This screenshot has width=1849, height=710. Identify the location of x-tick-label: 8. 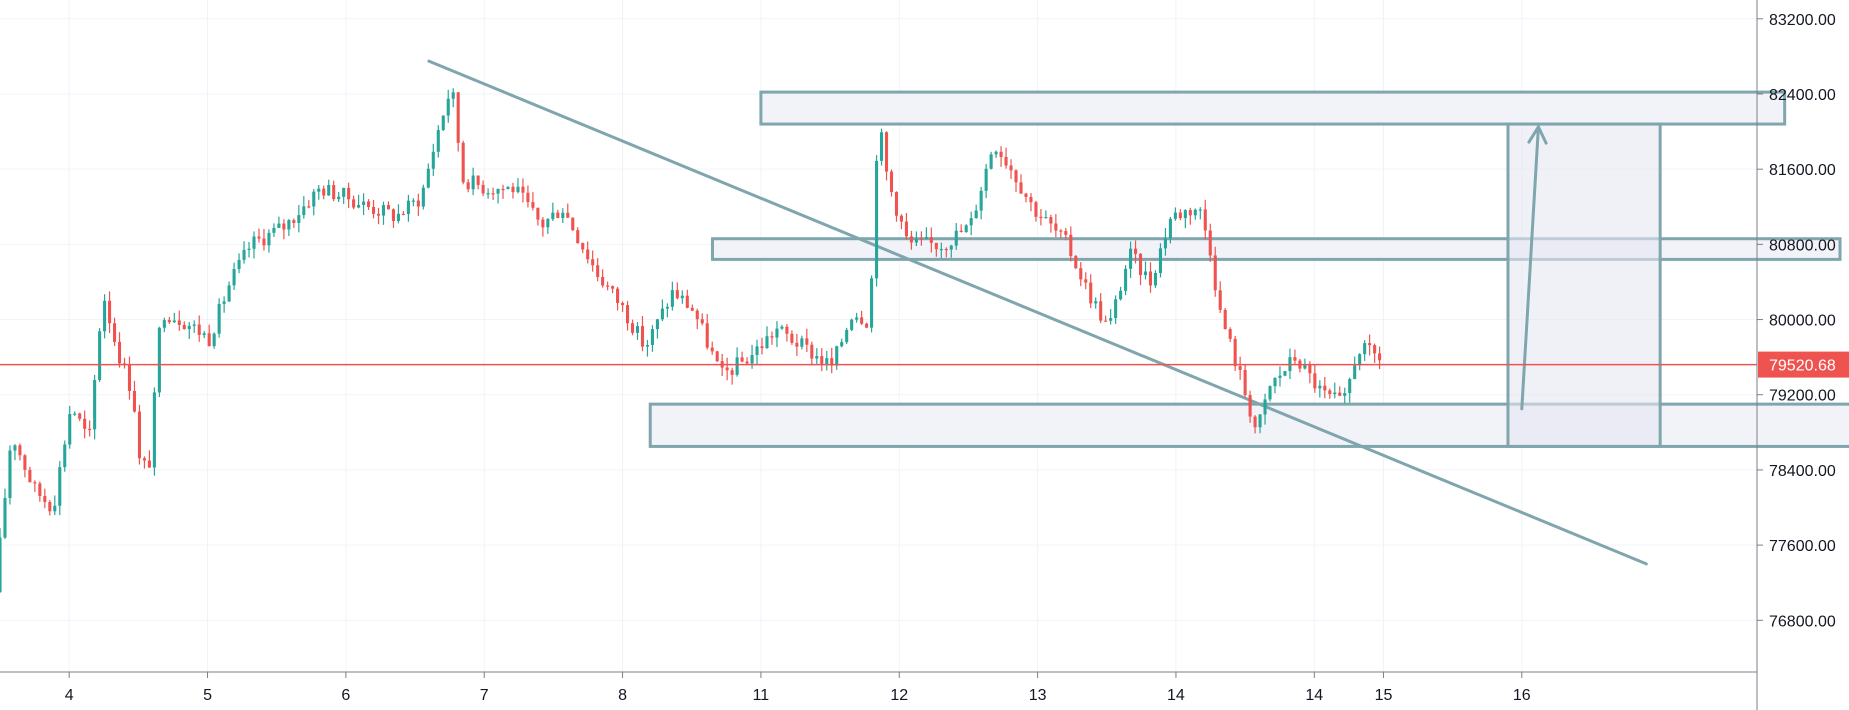
(622, 695).